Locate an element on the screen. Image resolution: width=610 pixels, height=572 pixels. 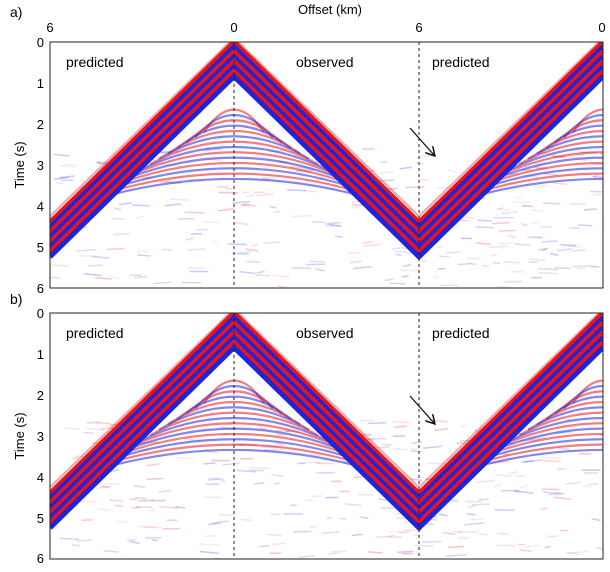
x-tick-label: 6 is located at coordinates (49, 27).